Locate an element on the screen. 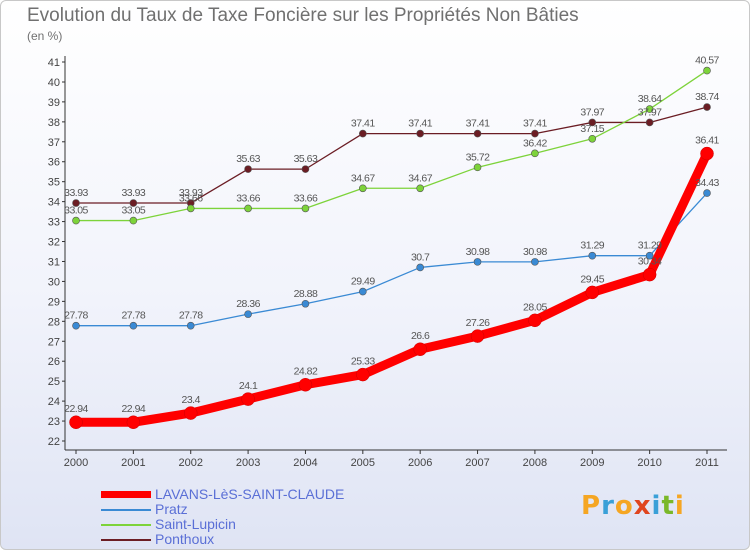 The width and height of the screenshot is (750, 550). x-tick-label: 2008 is located at coordinates (535, 463).